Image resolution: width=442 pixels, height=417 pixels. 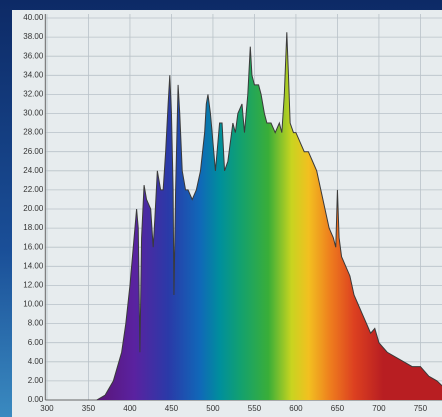 I want to click on y-tick-label: 30.00, so click(x=33, y=113).